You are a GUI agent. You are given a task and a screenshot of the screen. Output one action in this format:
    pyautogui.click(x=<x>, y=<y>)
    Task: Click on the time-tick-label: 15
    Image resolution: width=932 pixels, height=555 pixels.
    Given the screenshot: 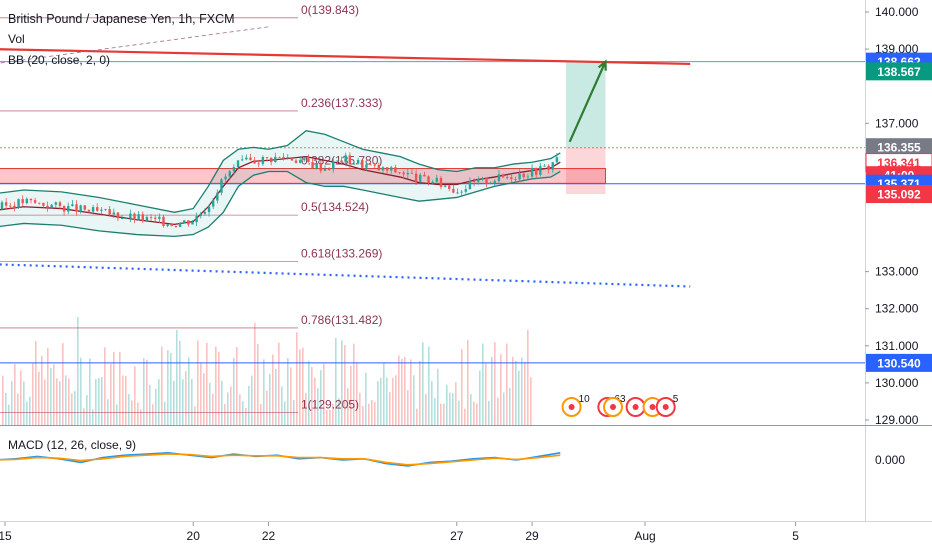 What is the action you would take?
    pyautogui.click(x=6, y=536)
    